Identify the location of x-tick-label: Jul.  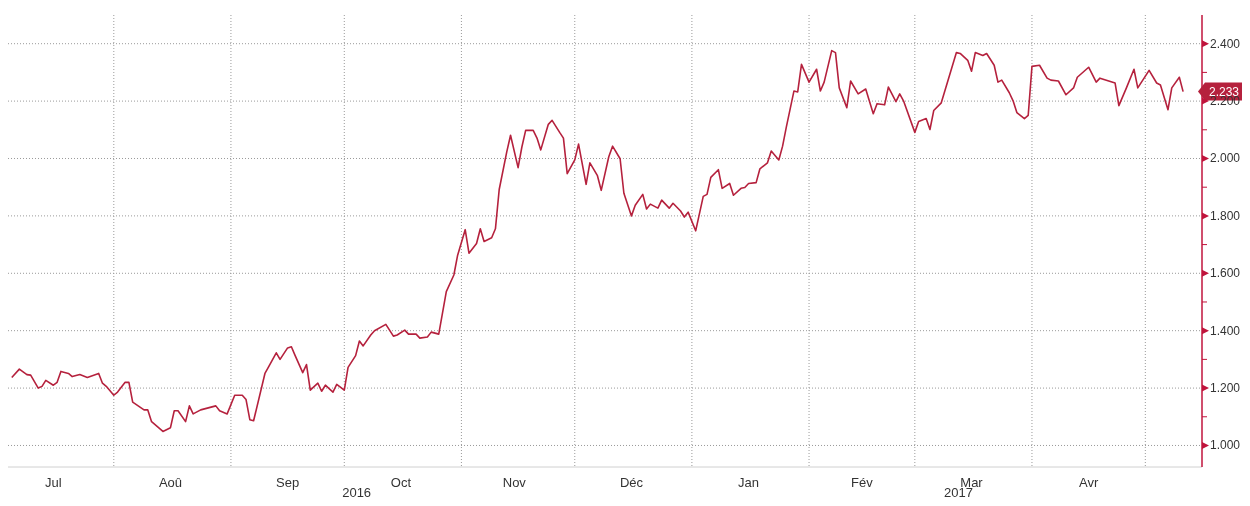
(53, 482).